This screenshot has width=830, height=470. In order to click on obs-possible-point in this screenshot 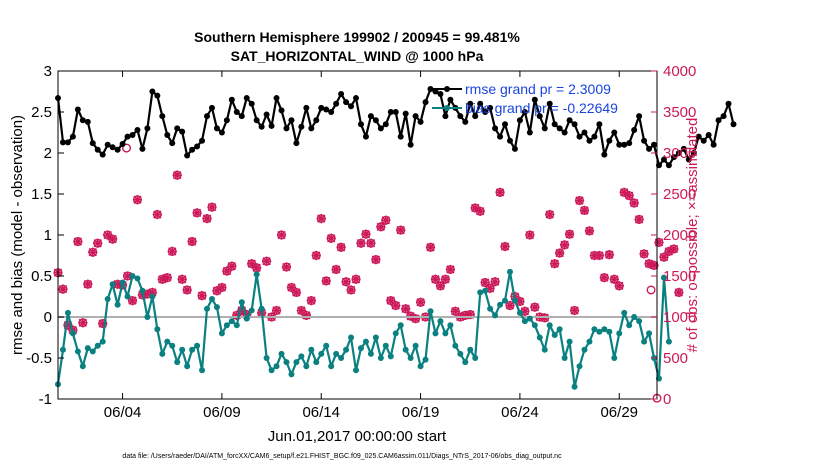, I will do `click(651, 290)`.